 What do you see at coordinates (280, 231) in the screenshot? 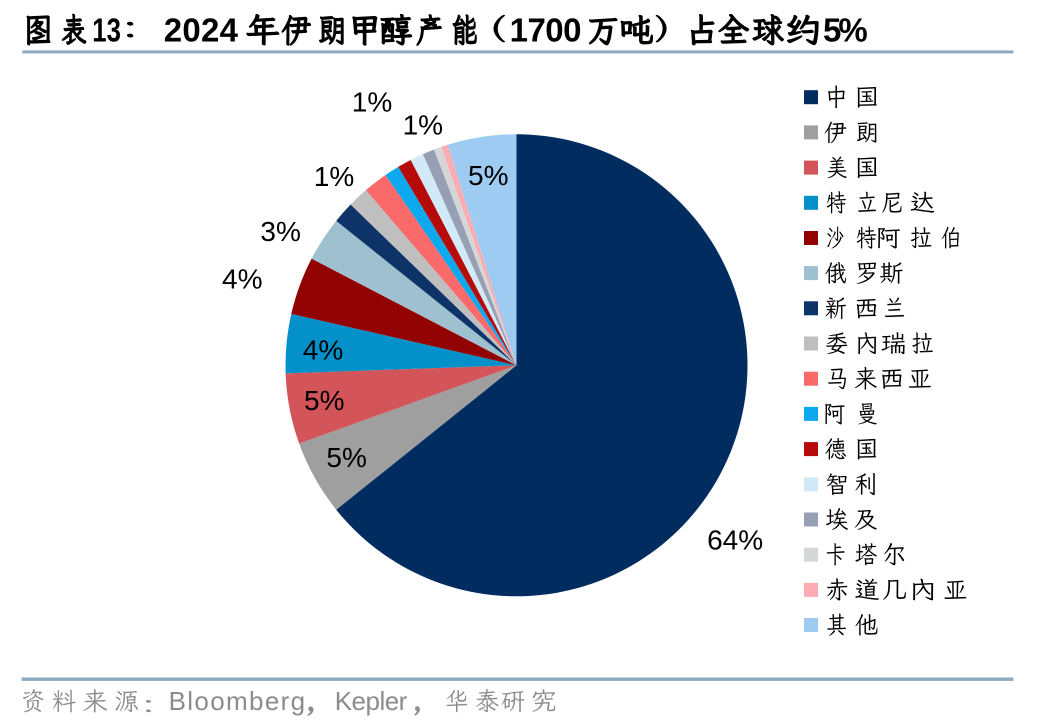
I see `svg-text: 3%` at bounding box center [280, 231].